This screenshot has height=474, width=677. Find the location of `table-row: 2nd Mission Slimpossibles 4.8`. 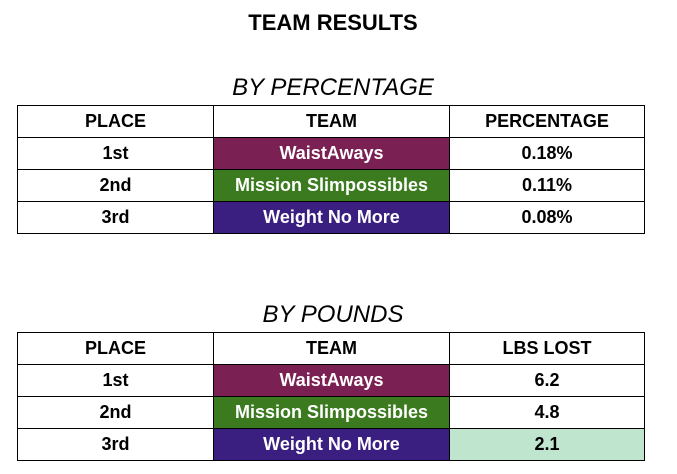

table-row: 2nd Mission Slimpossibles 4.8 is located at coordinates (331, 412).